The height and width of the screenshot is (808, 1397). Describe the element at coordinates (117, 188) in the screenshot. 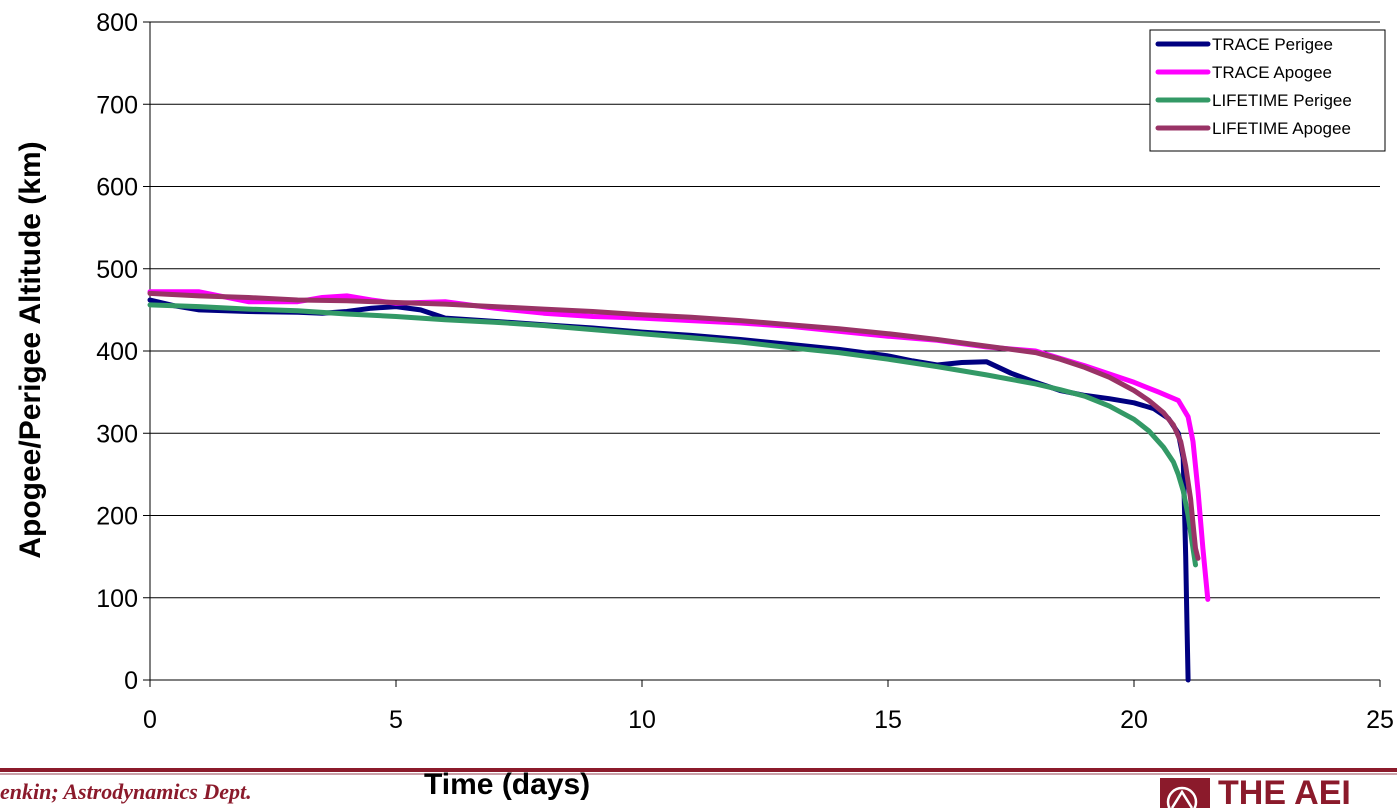

I see `y-tick-label: 600` at that location.